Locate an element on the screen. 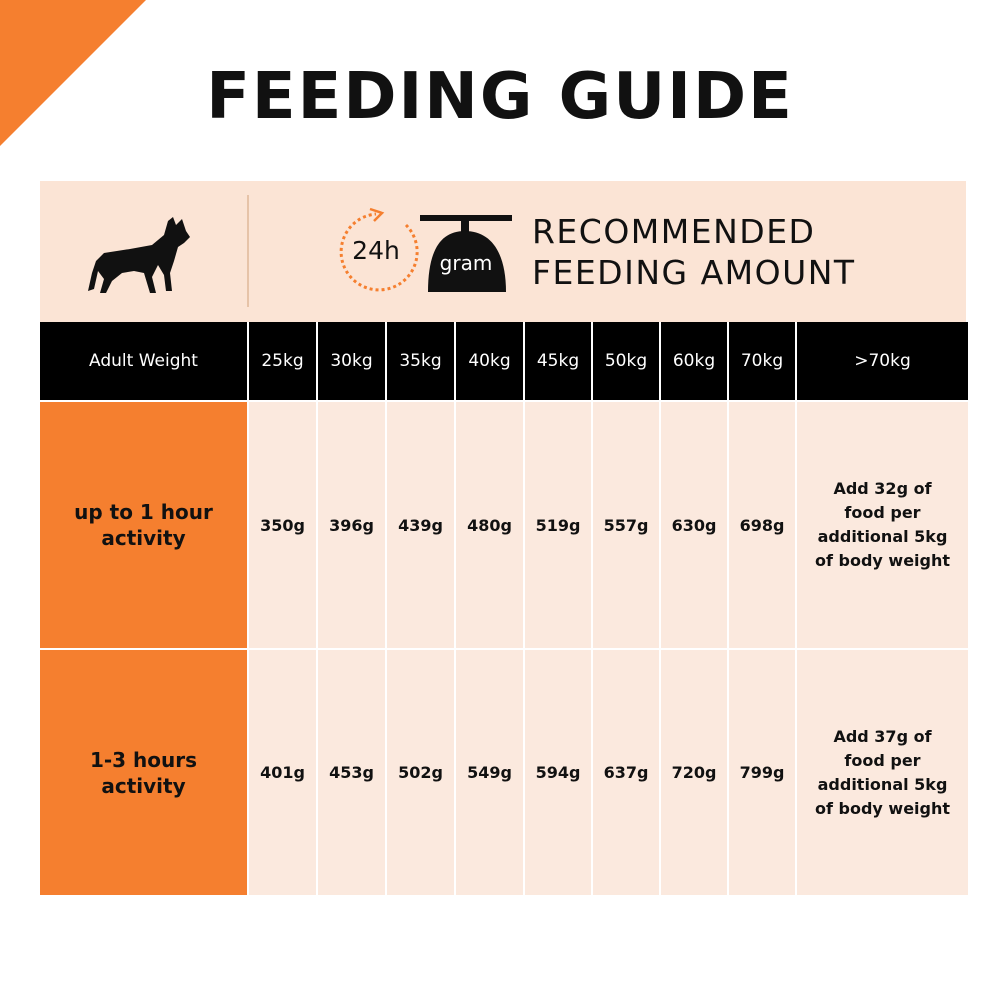  header-cell: 40kg is located at coordinates (489, 361).